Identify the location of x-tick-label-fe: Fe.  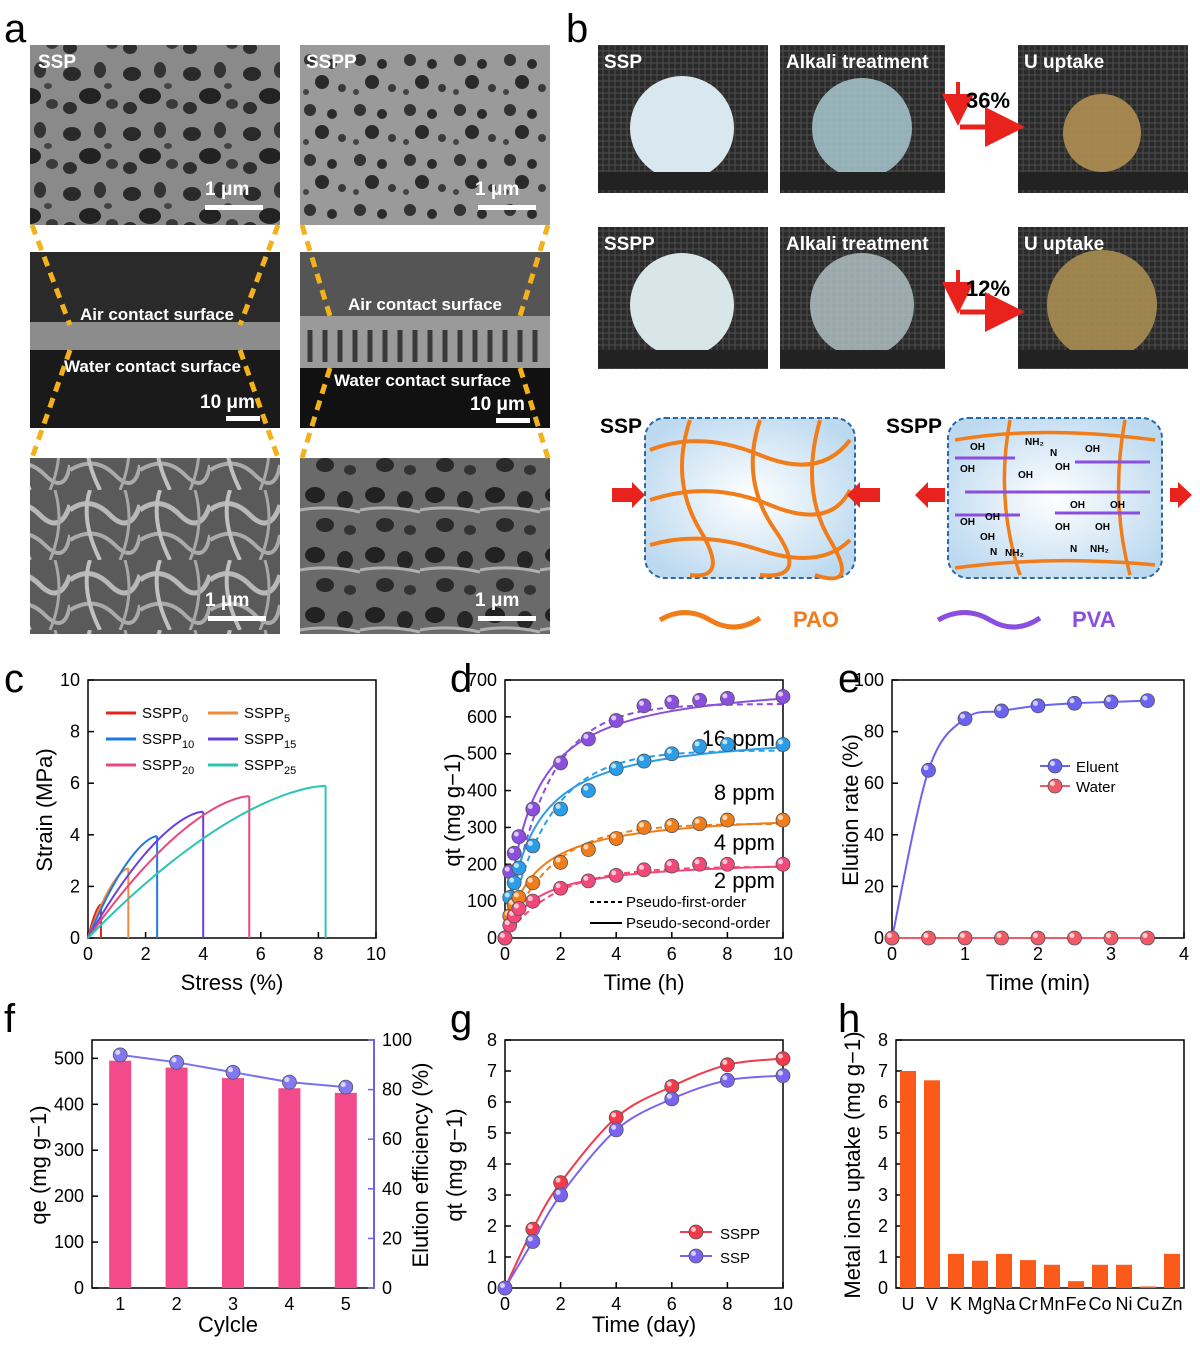
(1075, 1304).